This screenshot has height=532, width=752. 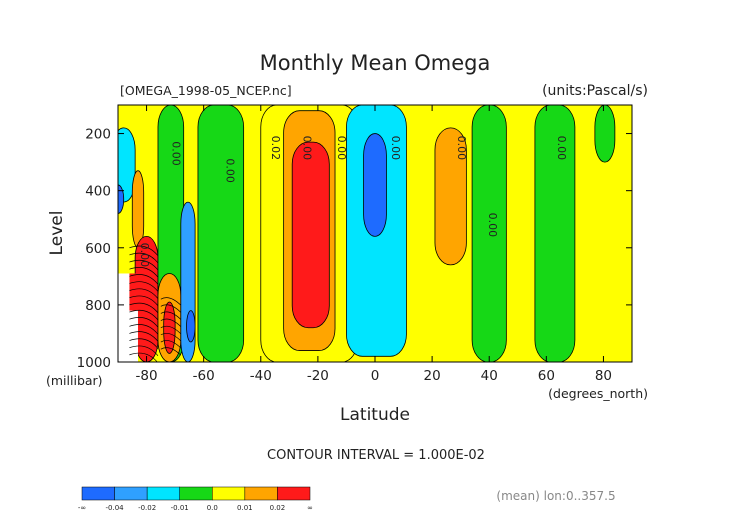 What do you see at coordinates (375, 63) in the screenshot?
I see `chart-title: Monthly Mean Omega` at bounding box center [375, 63].